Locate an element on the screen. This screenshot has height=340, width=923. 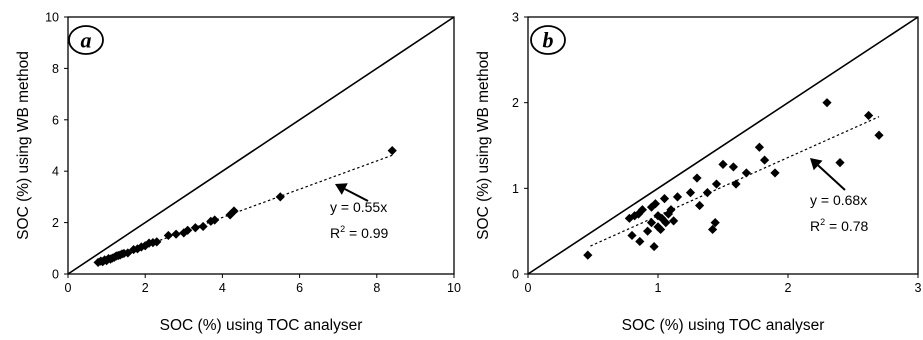
y-tick-label: 1 is located at coordinates (515, 189).